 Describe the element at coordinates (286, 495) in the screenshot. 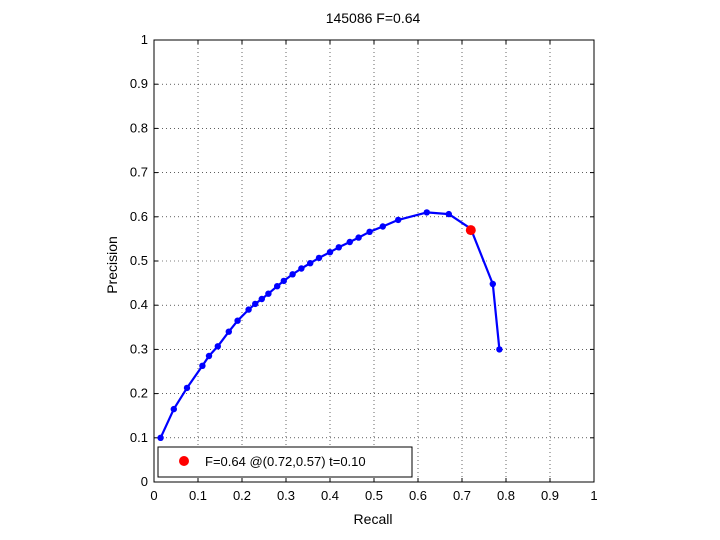

I see `x-tick-label: 0.3` at that location.